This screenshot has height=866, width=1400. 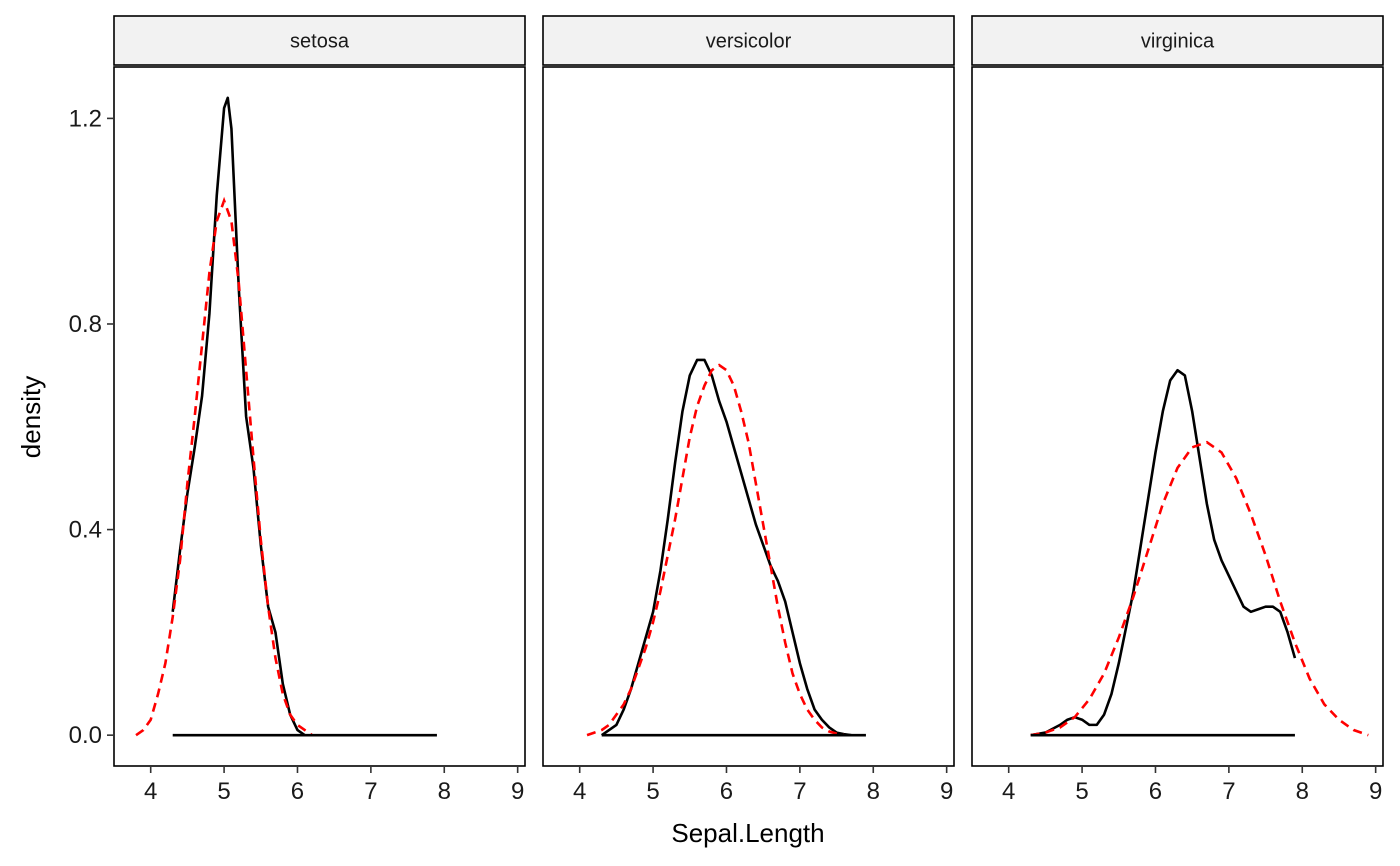 What do you see at coordinates (150, 791) in the screenshot?
I see `x-tick-label-setosa-4: 4` at bounding box center [150, 791].